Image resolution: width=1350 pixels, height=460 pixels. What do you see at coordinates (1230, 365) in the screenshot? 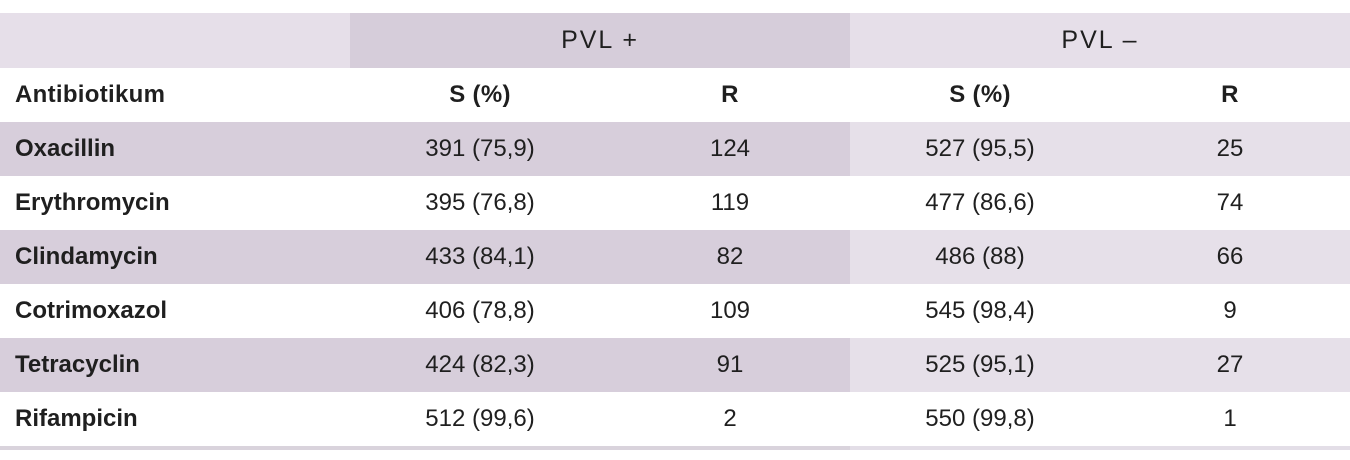
I see `r-neg-cell: 27` at bounding box center [1230, 365].